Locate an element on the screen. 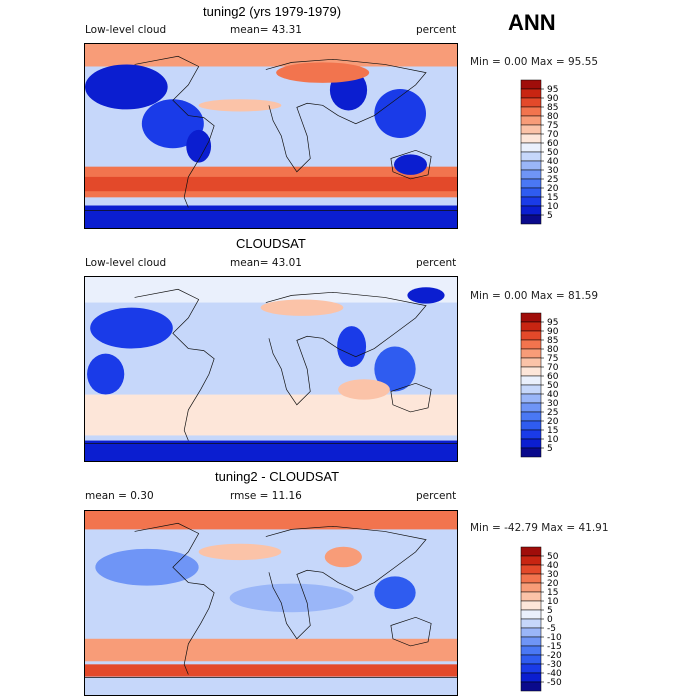  panel-1-units-label: percent is located at coordinates (436, 30).